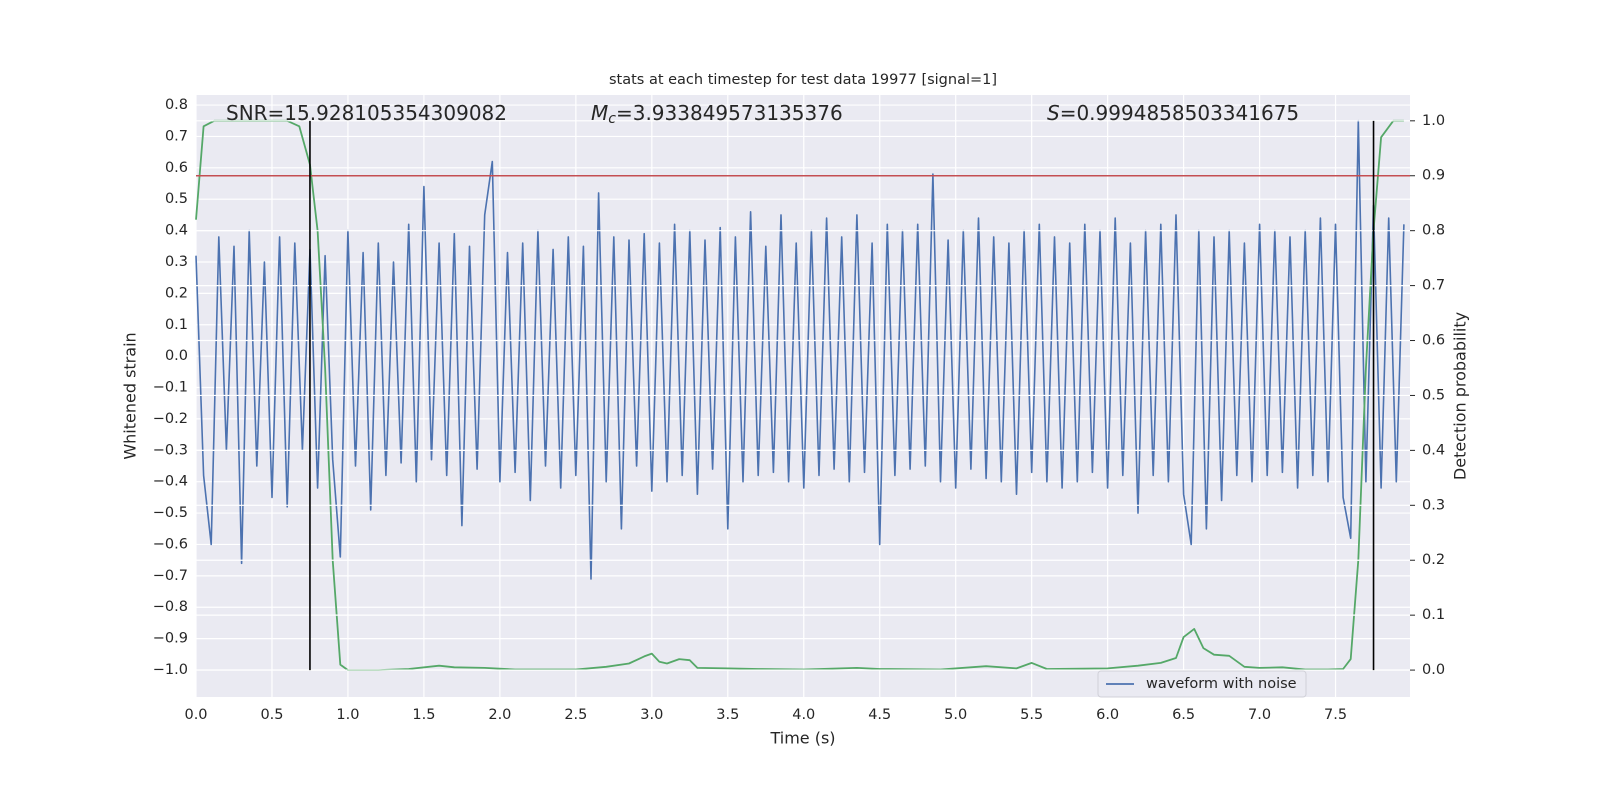 The image size is (1600, 804). I want to click on y2-tick-label: 0.7, so click(1433, 286).